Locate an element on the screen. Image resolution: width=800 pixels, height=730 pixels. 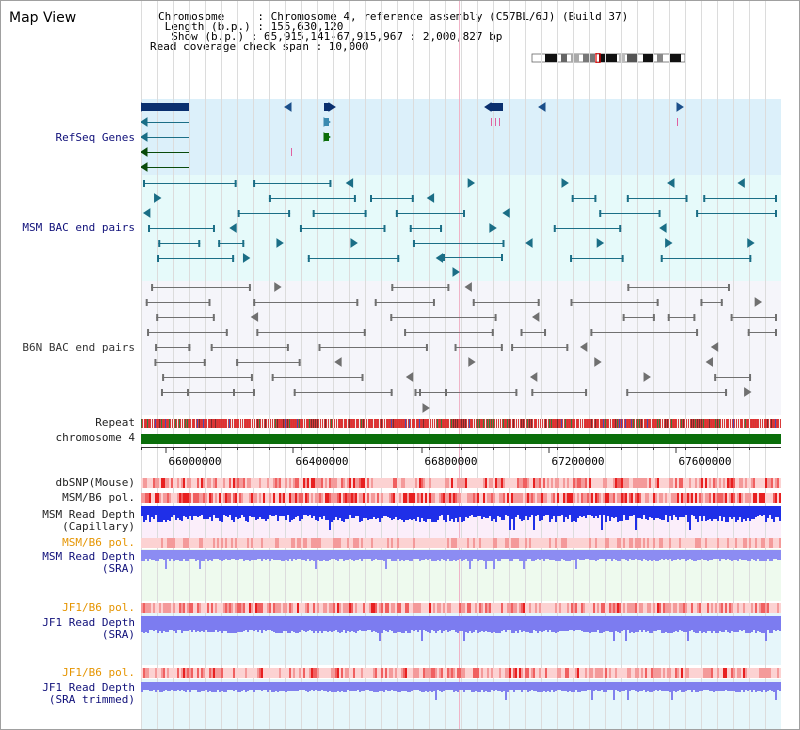
dbsnp-label: dbSNP(Mouse) is located at coordinates (95, 482).